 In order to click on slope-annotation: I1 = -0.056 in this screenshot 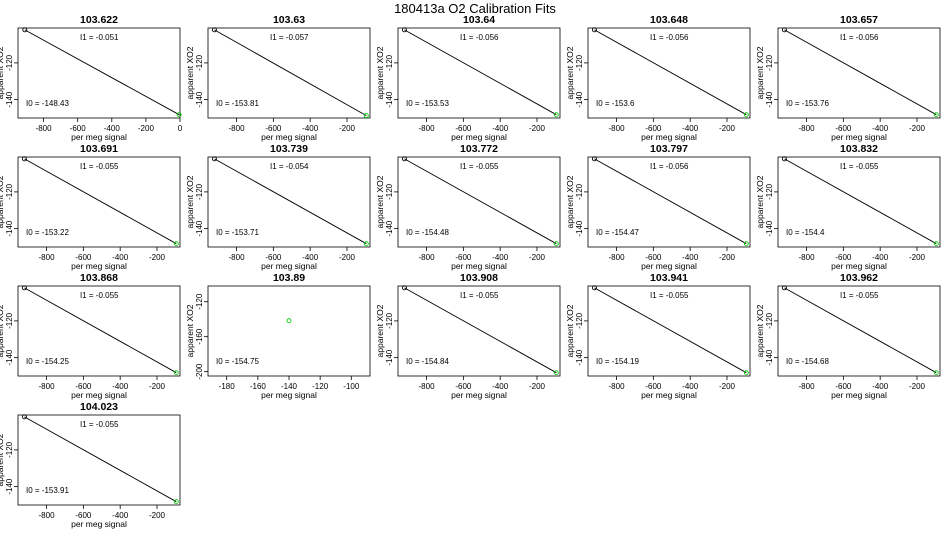, I will do `click(479, 37)`.